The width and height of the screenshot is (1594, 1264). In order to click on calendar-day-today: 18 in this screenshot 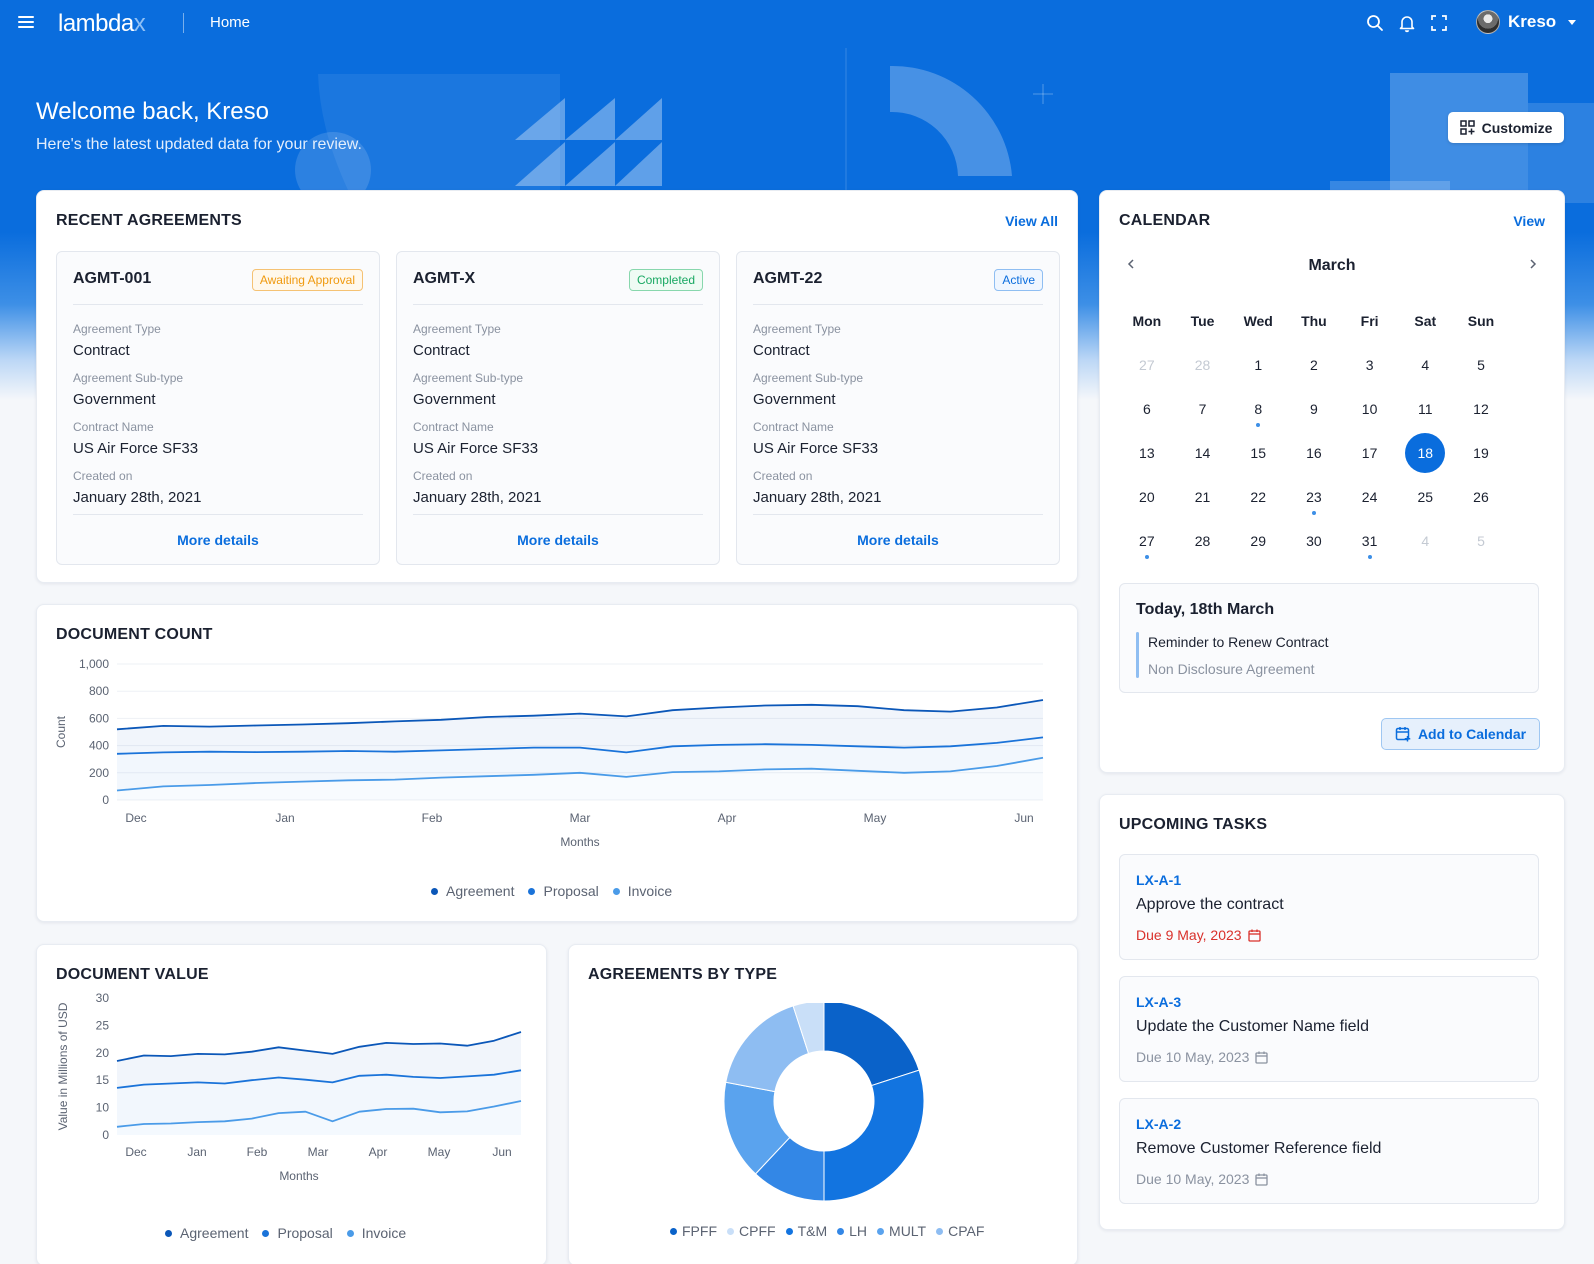, I will do `click(1425, 453)`.